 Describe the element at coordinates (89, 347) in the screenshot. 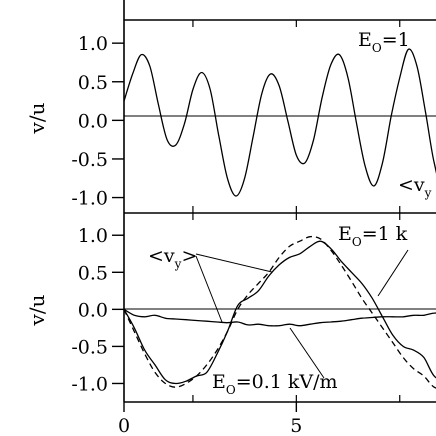

I see `bottom-y-tick-label: -0.5` at that location.